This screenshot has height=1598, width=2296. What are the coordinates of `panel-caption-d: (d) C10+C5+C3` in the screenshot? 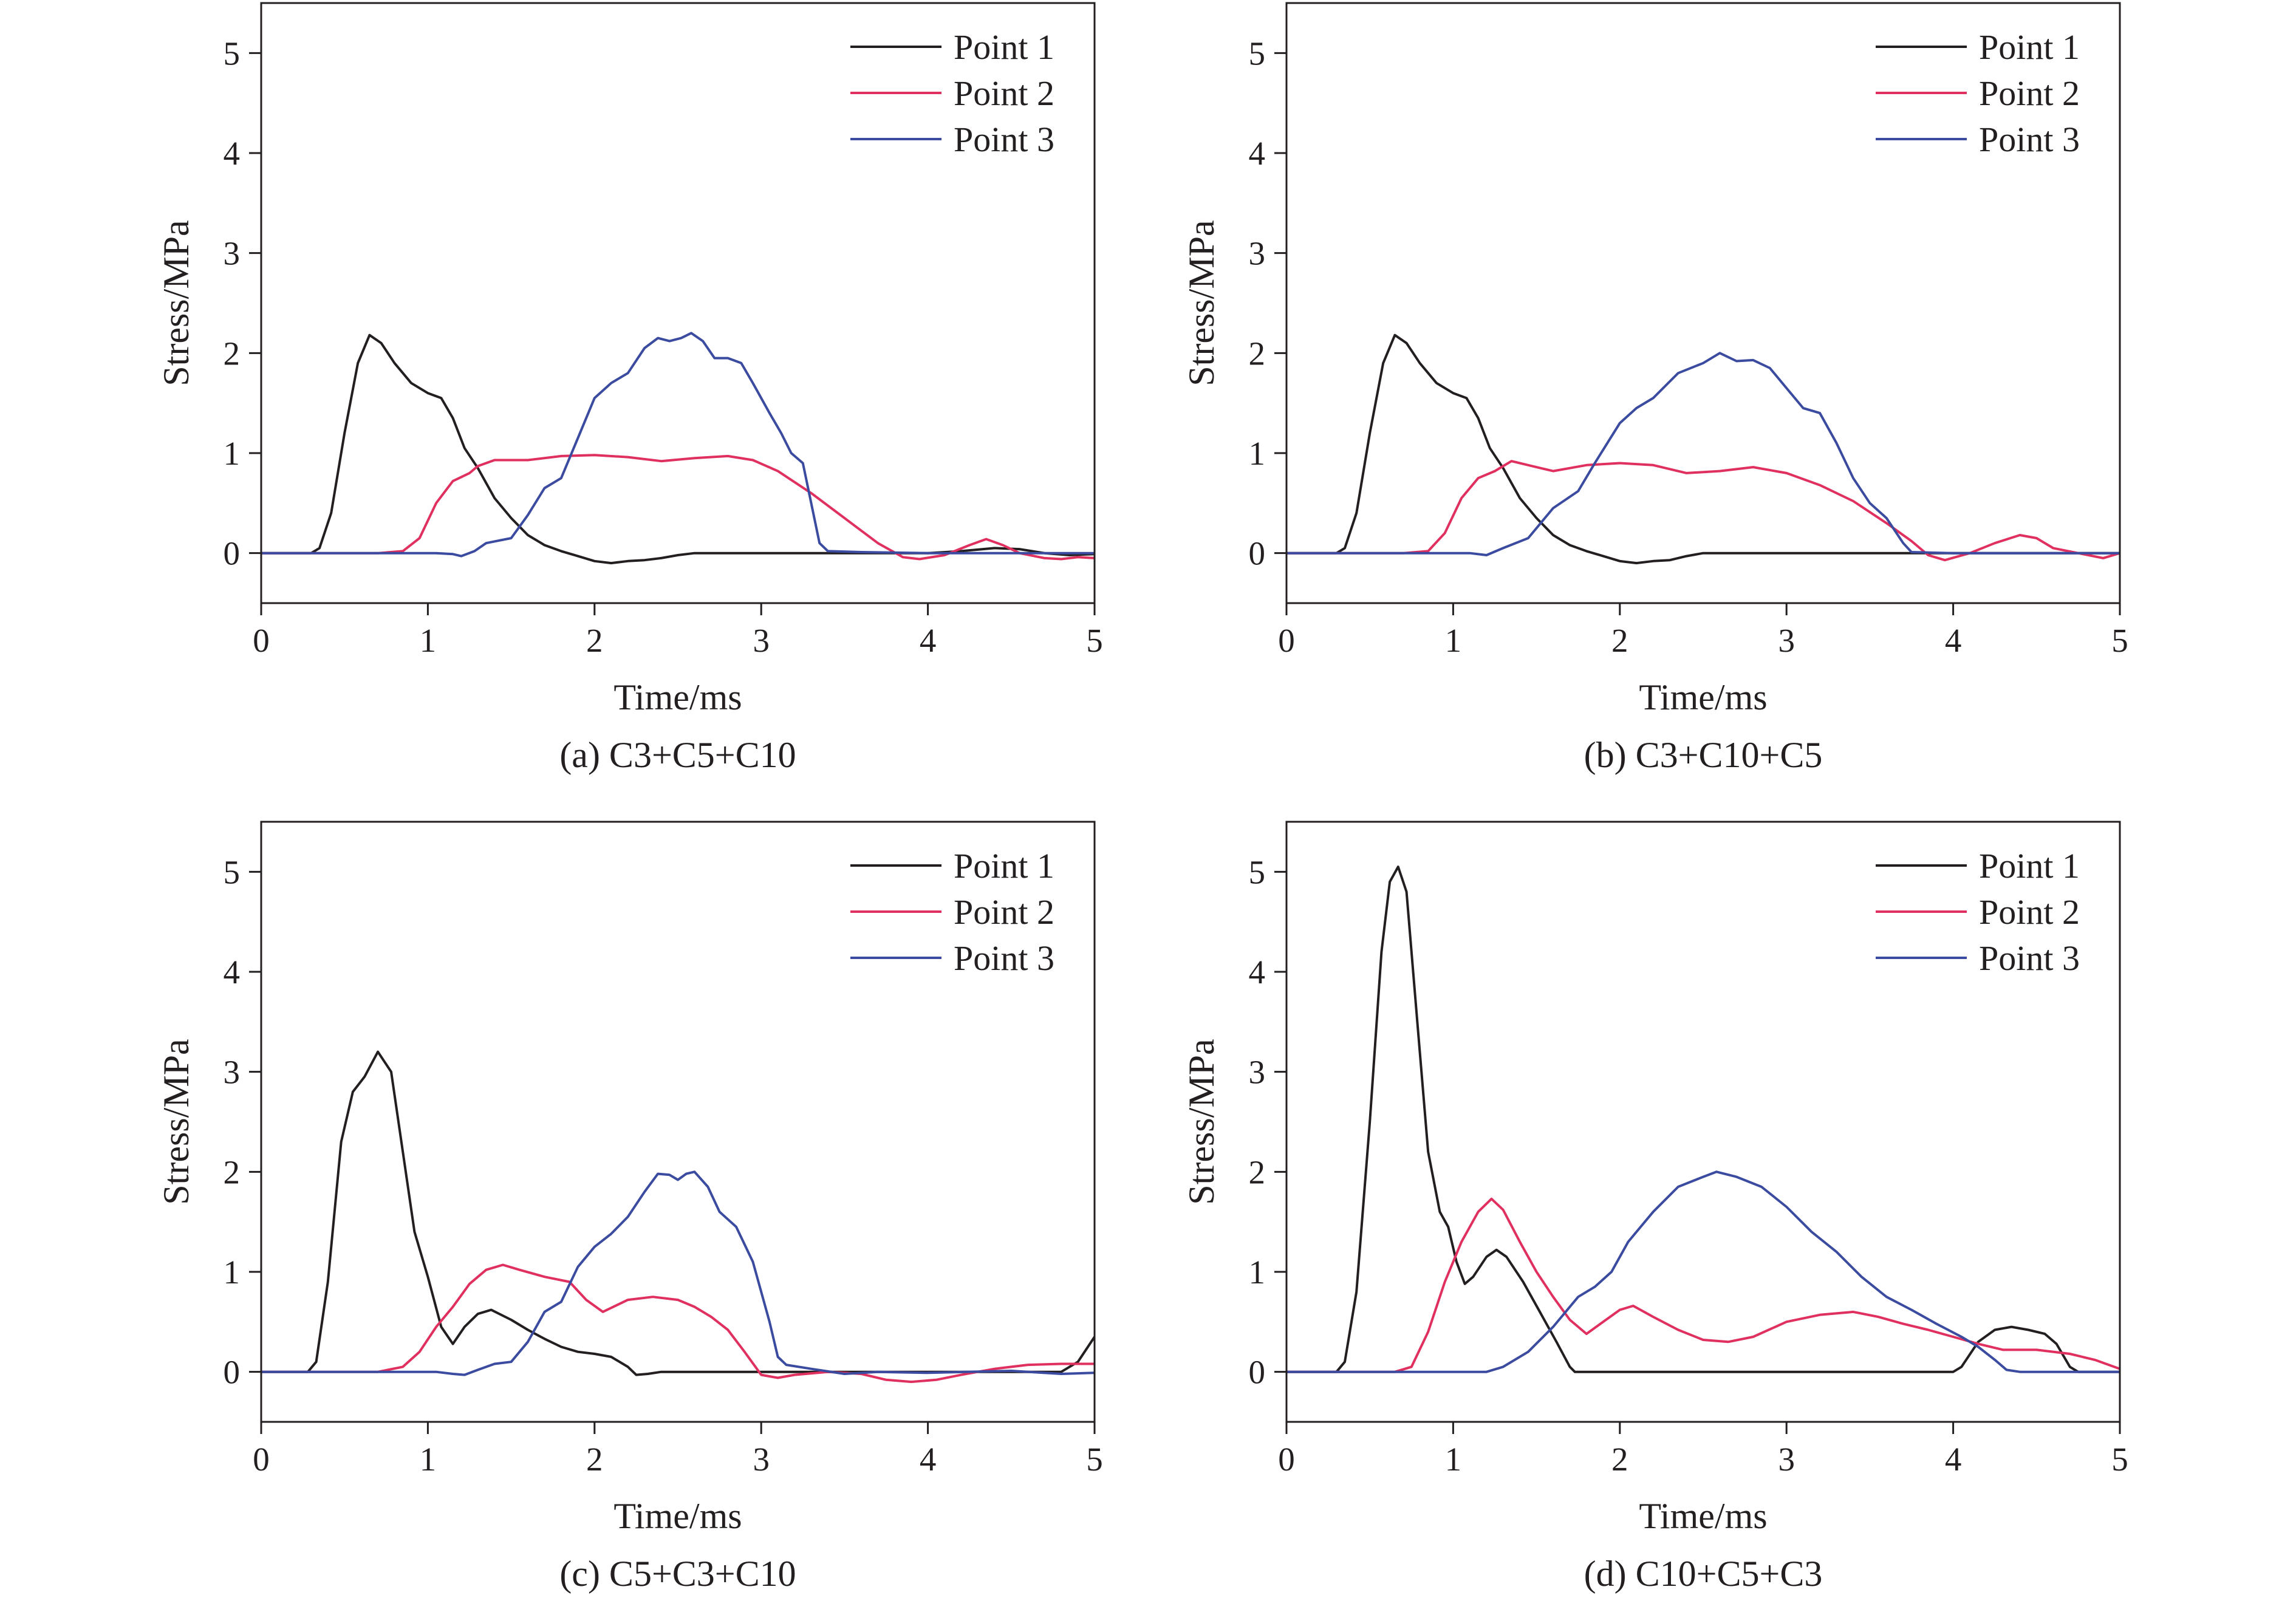 It's located at (1703, 1574).